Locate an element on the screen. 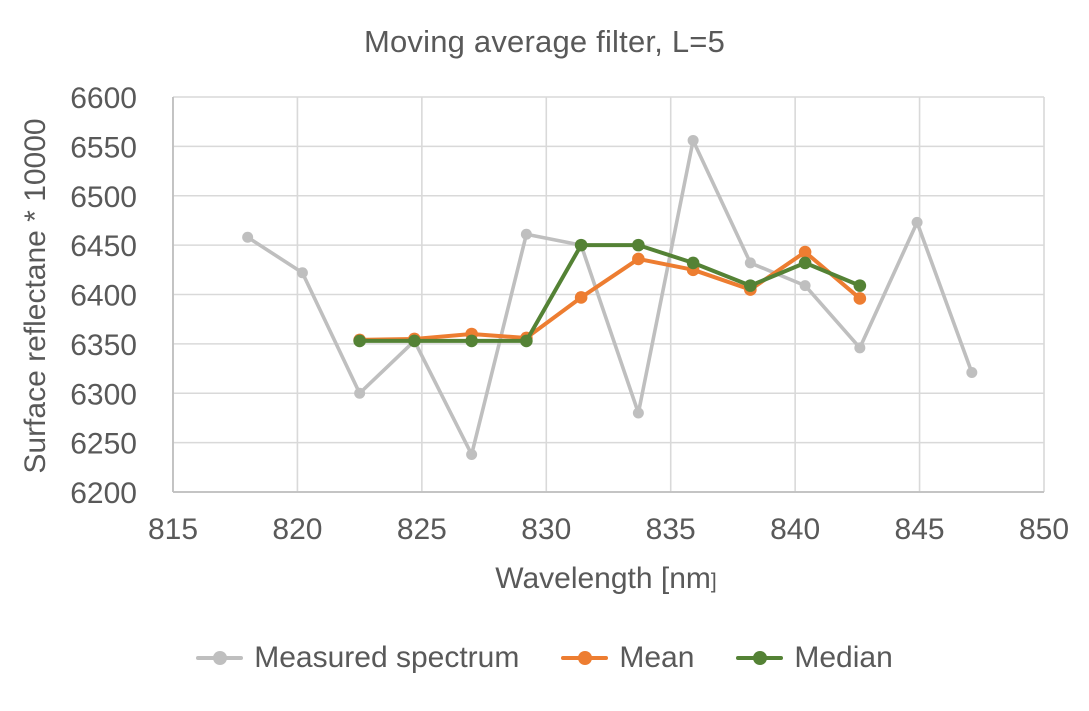  x-tick-label-830: 830 is located at coordinates (546, 529).